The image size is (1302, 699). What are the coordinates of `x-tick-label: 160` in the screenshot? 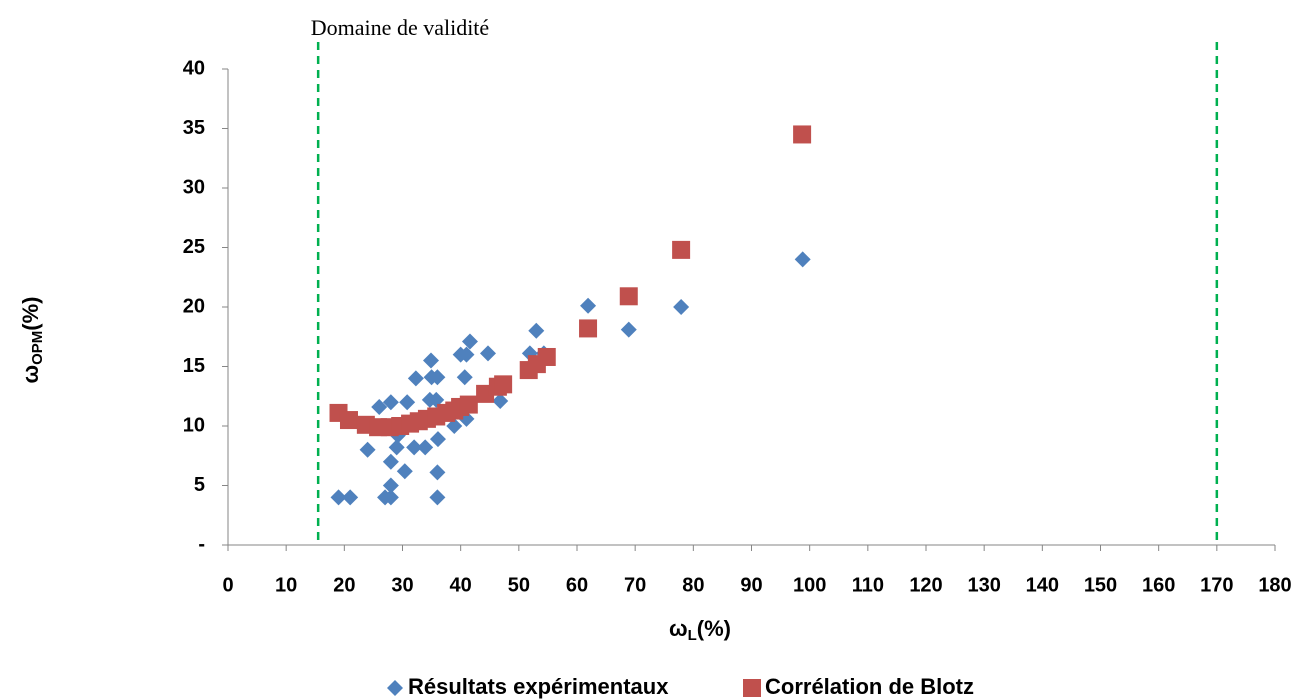 It's located at (1158, 585).